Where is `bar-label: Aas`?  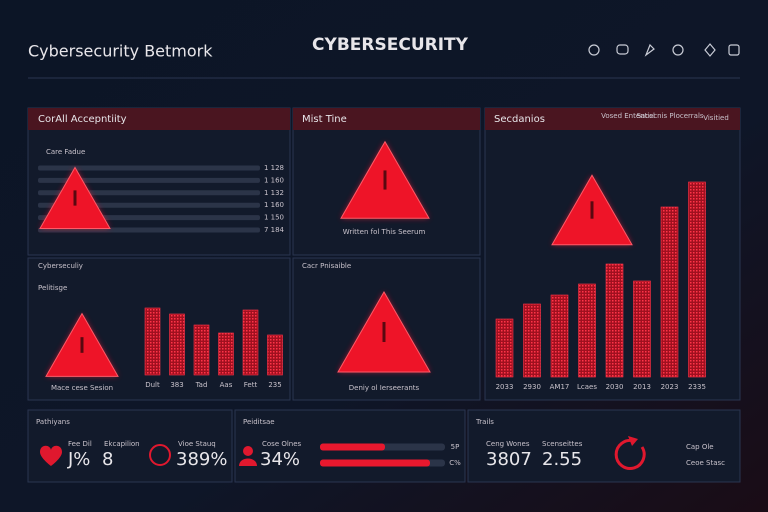 bar-label: Aas is located at coordinates (226, 385).